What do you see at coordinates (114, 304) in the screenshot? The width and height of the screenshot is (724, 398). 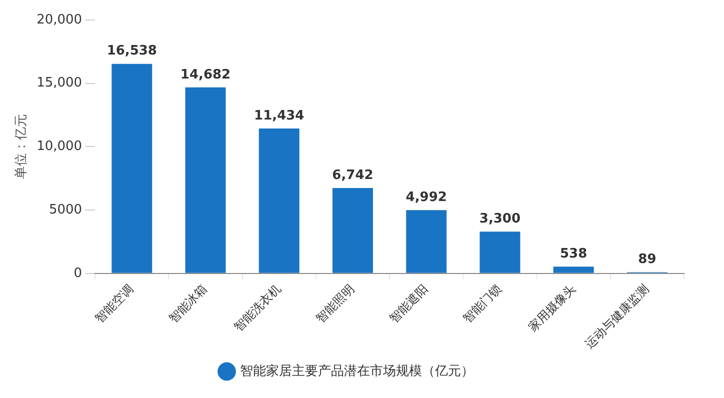 I see `x-tick-label: 智能空调` at bounding box center [114, 304].